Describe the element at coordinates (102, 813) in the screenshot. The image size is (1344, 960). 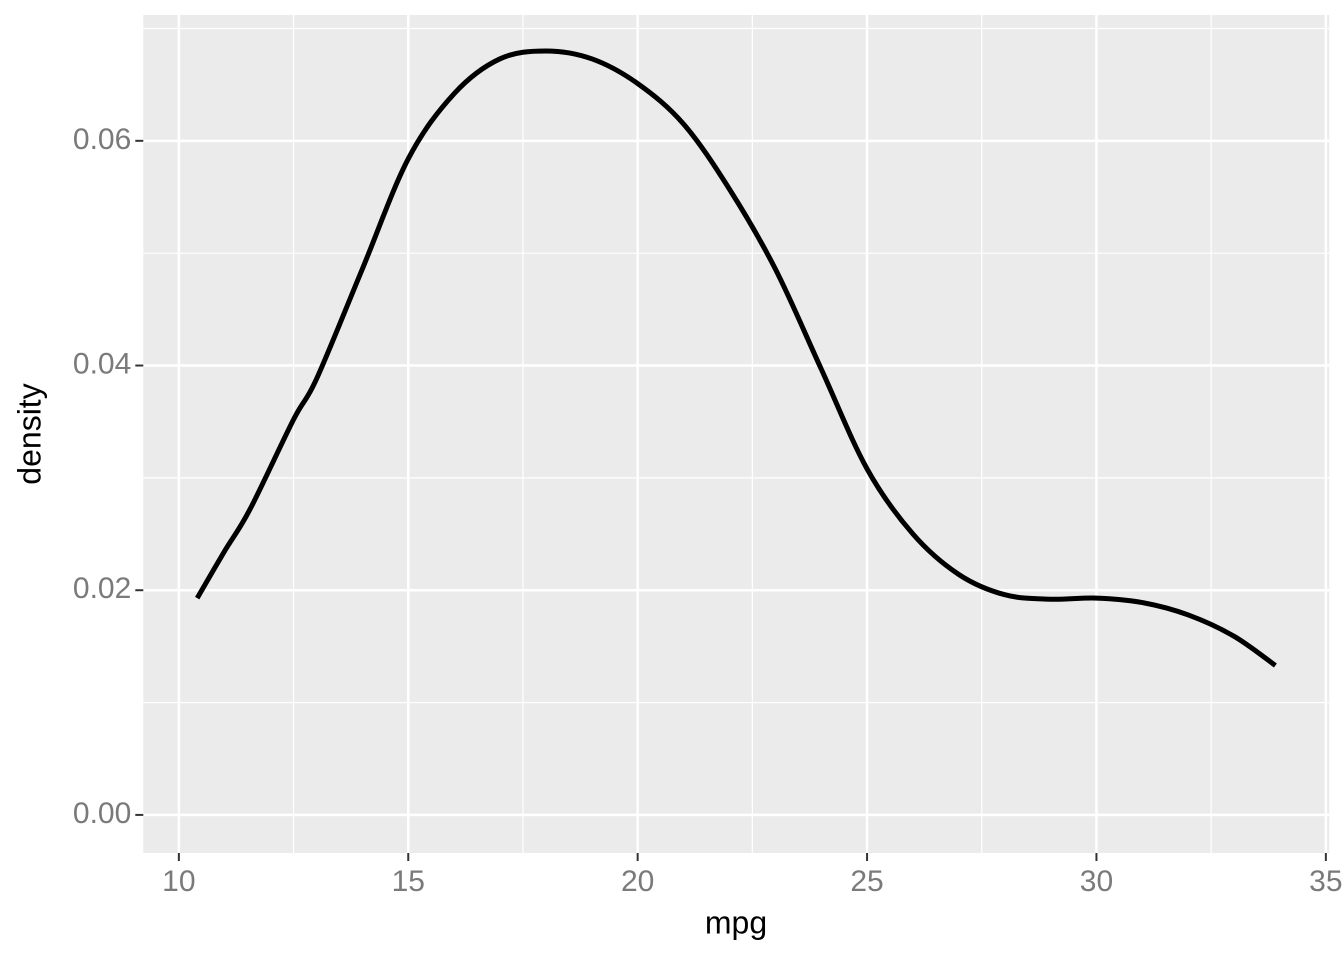
I see `y-tick-label: 0.00` at that location.